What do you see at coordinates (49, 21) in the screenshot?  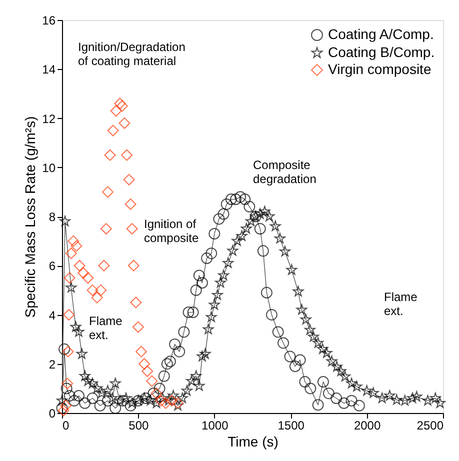 I see `y-tick-label: 16` at bounding box center [49, 21].